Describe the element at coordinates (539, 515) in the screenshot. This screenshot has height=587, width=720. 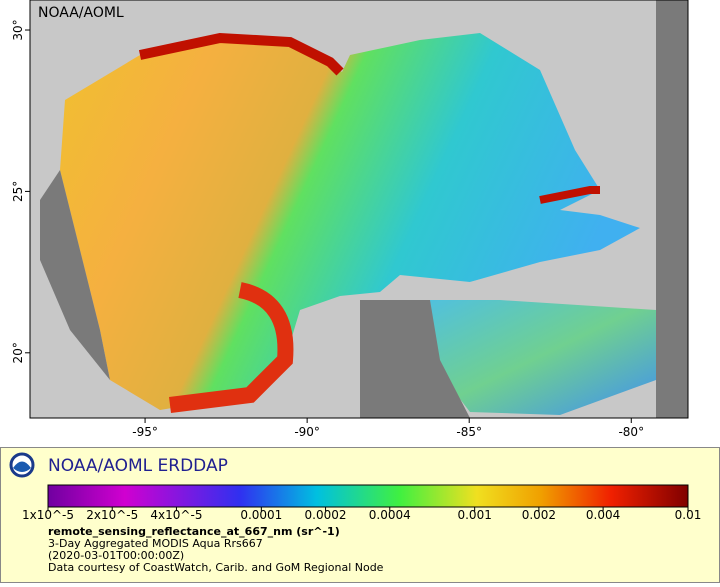
I see `colorbar-tick-label: 0.002` at that location.